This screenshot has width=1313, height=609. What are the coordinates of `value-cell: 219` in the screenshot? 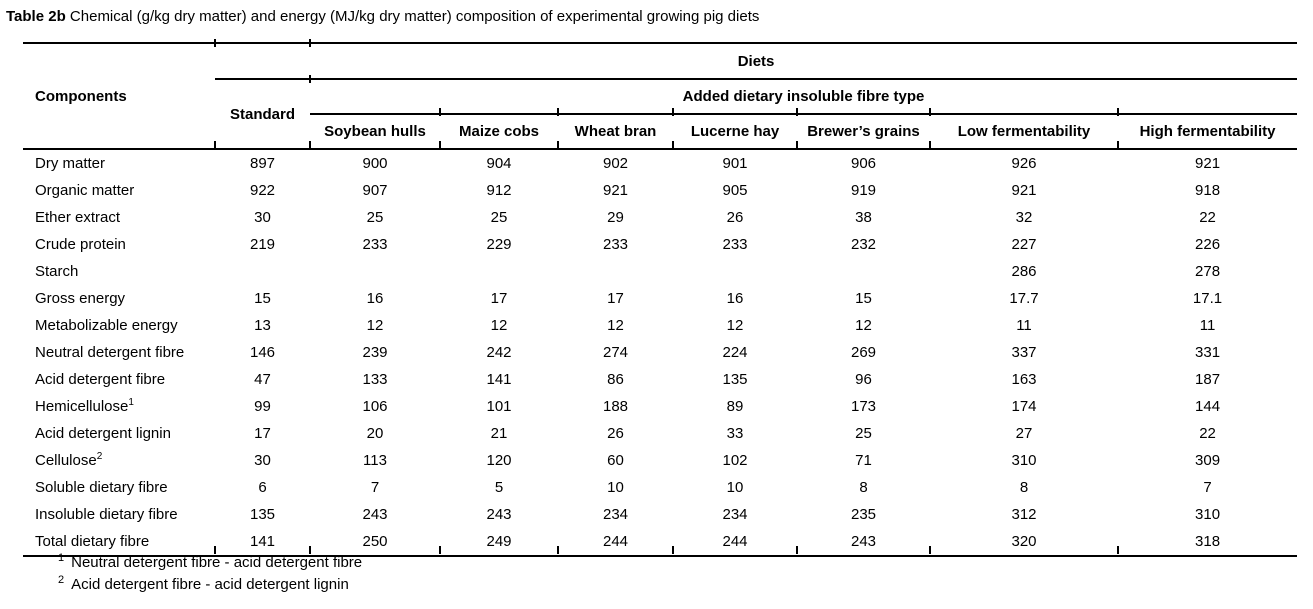 It's located at (262, 244).